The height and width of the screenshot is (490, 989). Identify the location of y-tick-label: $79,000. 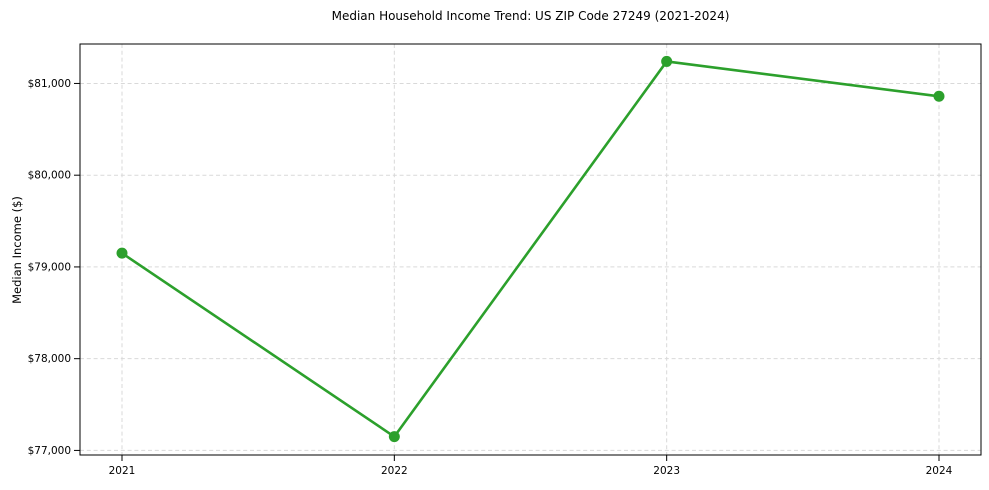
(49, 267).